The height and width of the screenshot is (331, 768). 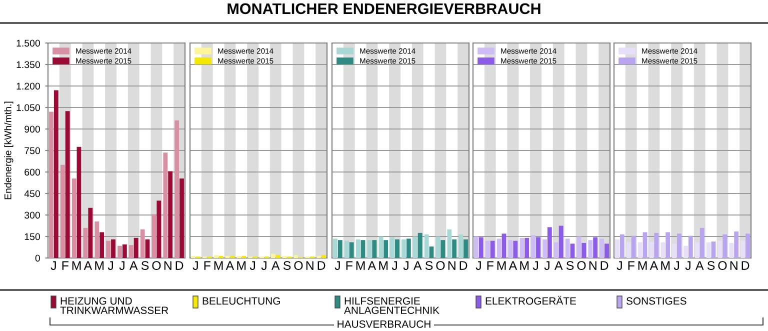 I want to click on y-tick-label: 600, so click(x=32, y=172).